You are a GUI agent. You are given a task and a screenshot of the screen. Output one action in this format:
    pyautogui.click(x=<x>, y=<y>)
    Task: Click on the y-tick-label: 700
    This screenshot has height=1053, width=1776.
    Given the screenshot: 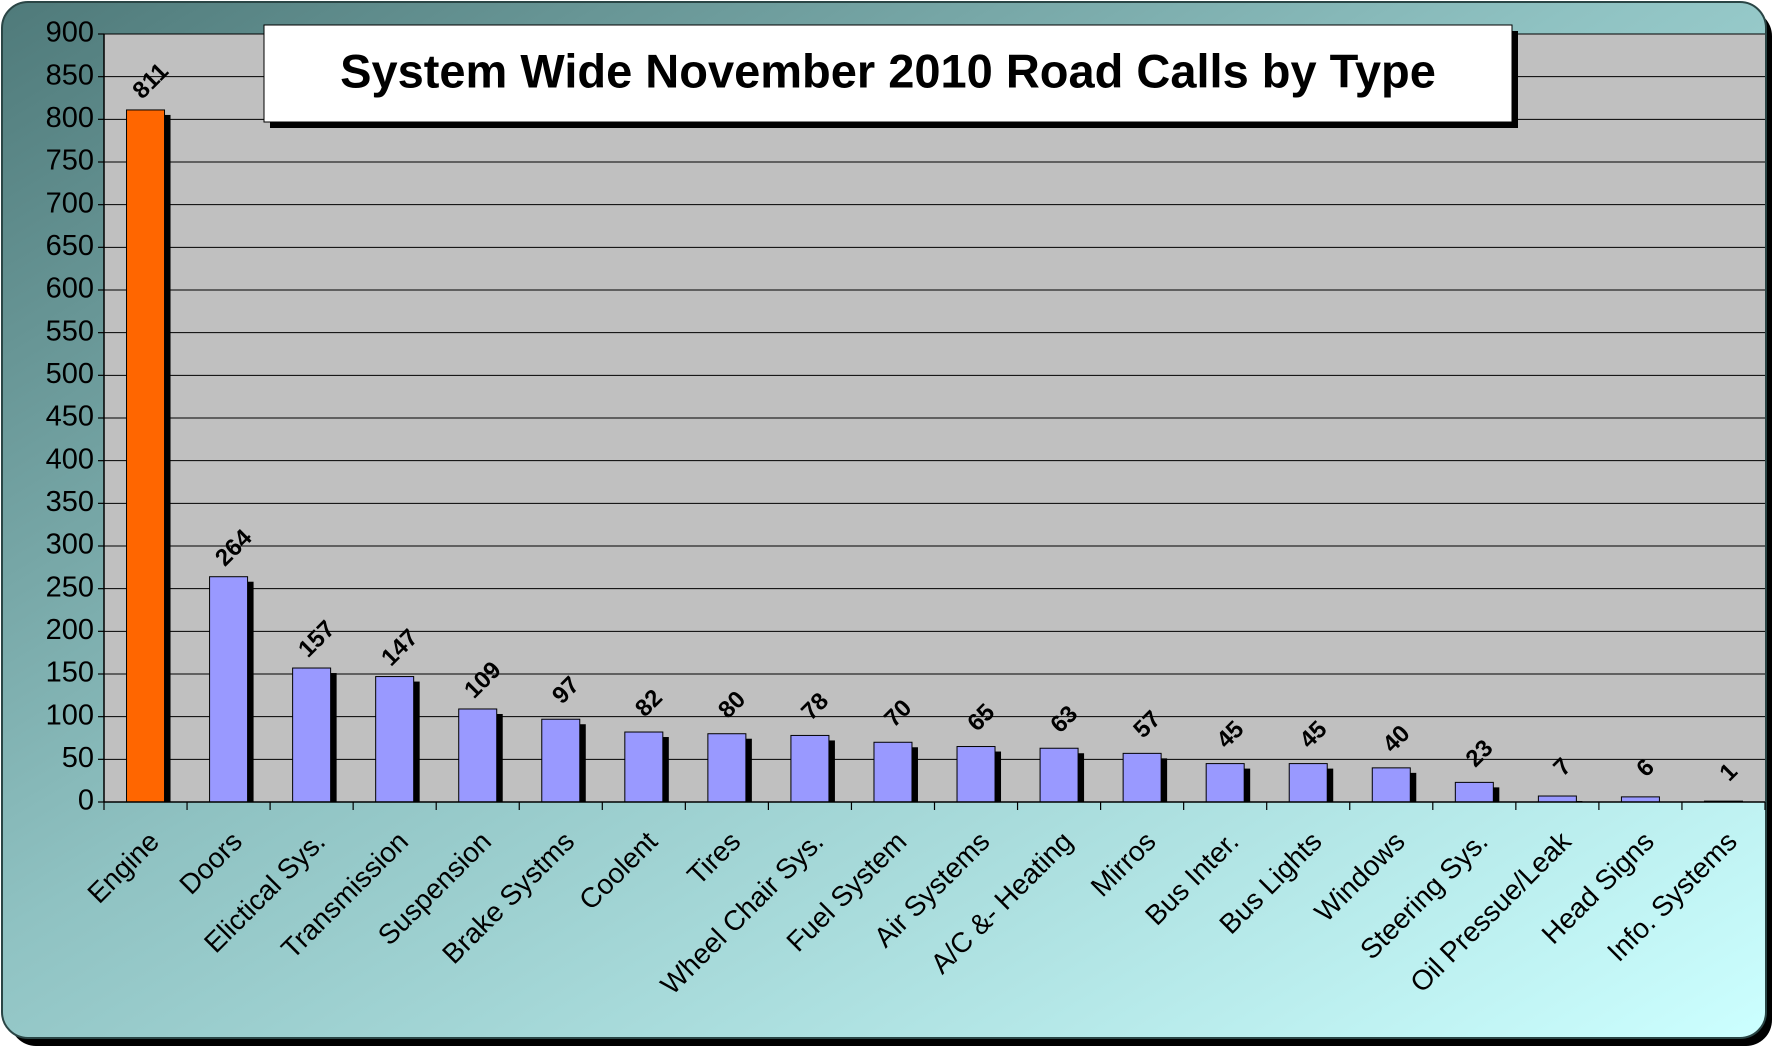 What is the action you would take?
    pyautogui.click(x=70, y=203)
    